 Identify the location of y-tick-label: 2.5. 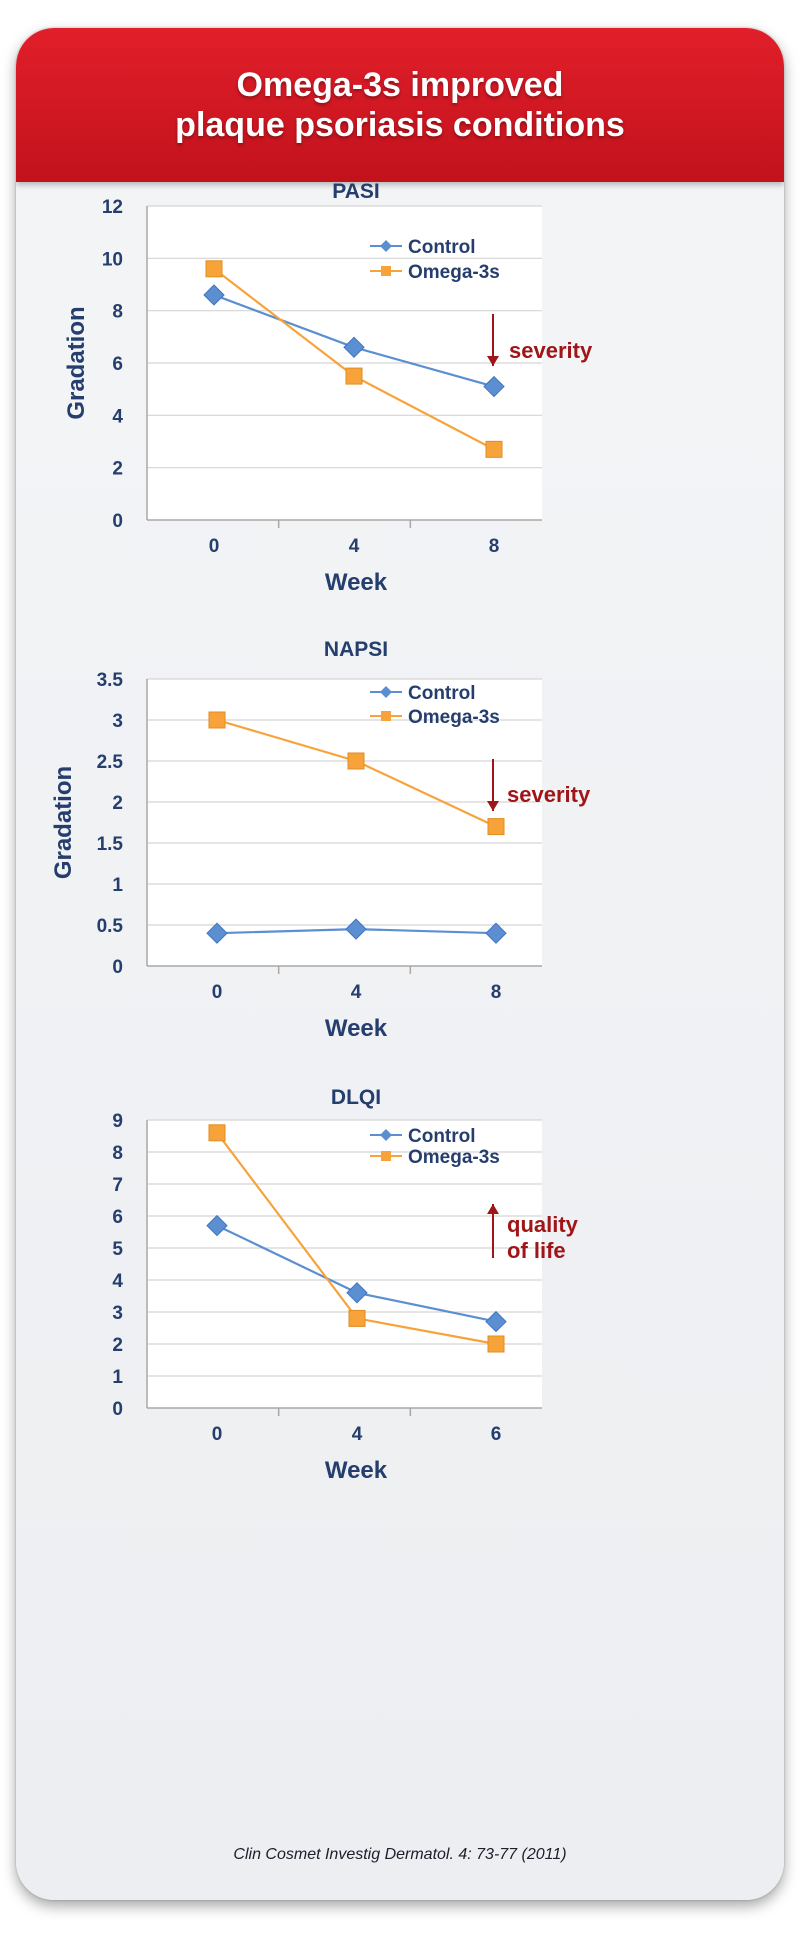
(110, 762).